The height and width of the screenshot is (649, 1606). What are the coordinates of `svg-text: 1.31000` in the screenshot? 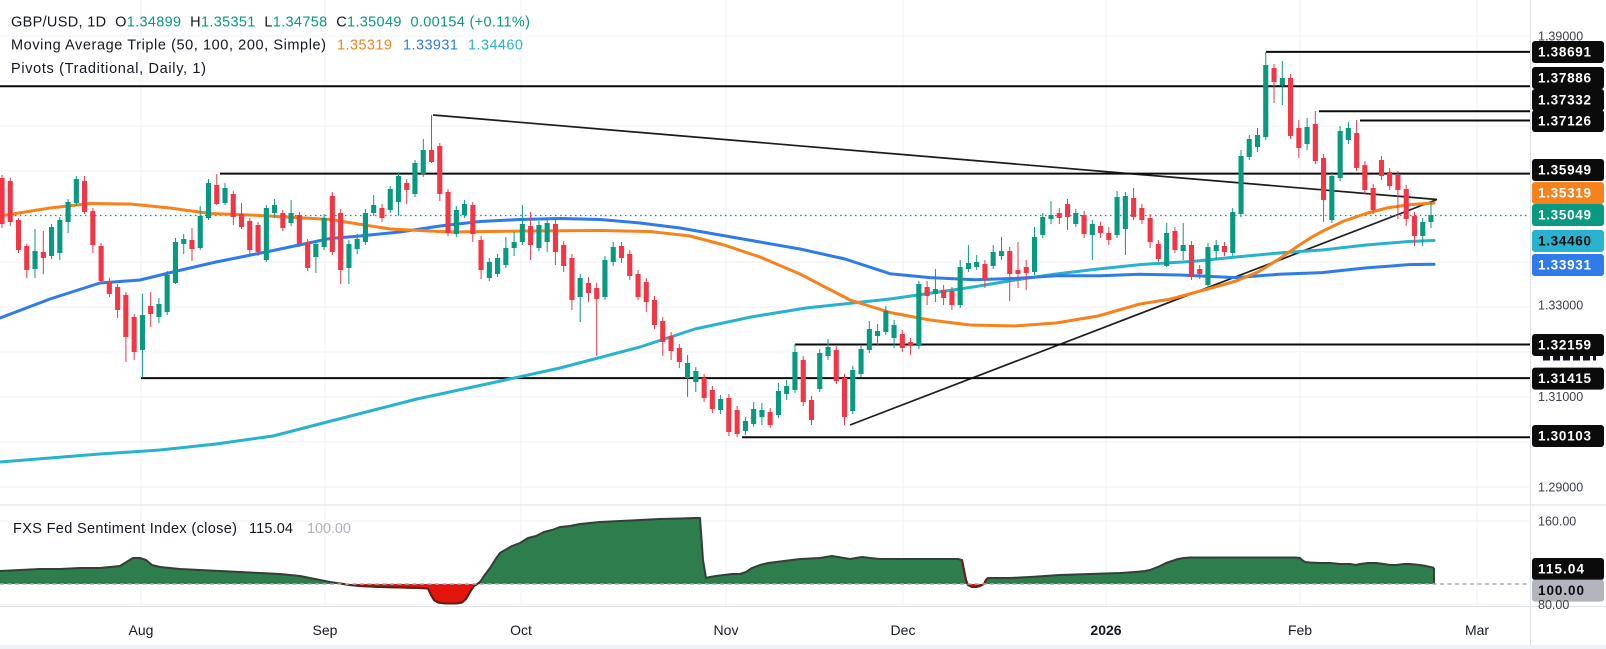 It's located at (1560, 397).